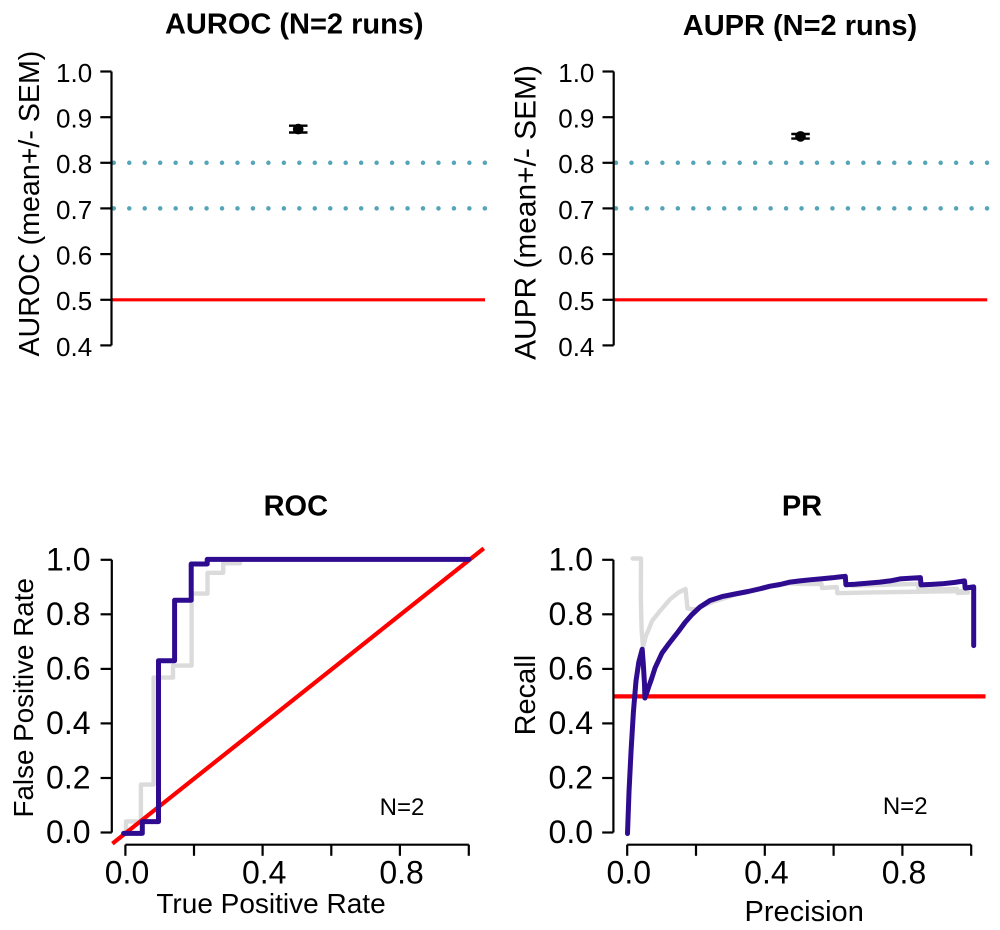  Describe the element at coordinates (802, 507) in the screenshot. I see `svg-text: PR` at that location.